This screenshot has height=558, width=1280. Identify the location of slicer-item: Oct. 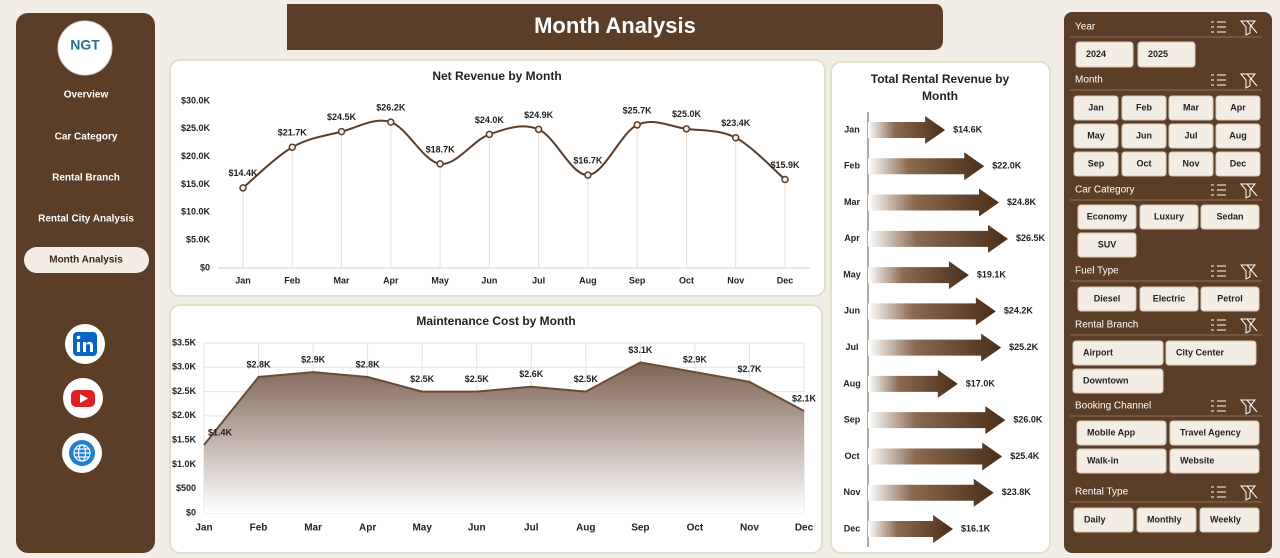
(1143, 163).